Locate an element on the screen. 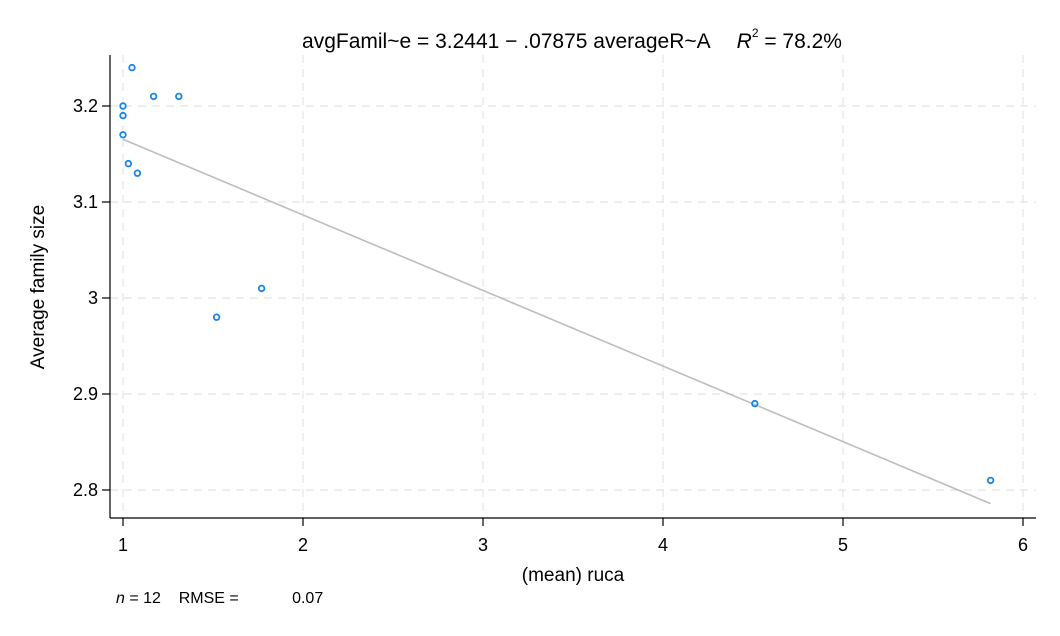 Image resolution: width=1060 pixels, height=636 pixels. title-r2-value: = 78.2% is located at coordinates (800, 41).